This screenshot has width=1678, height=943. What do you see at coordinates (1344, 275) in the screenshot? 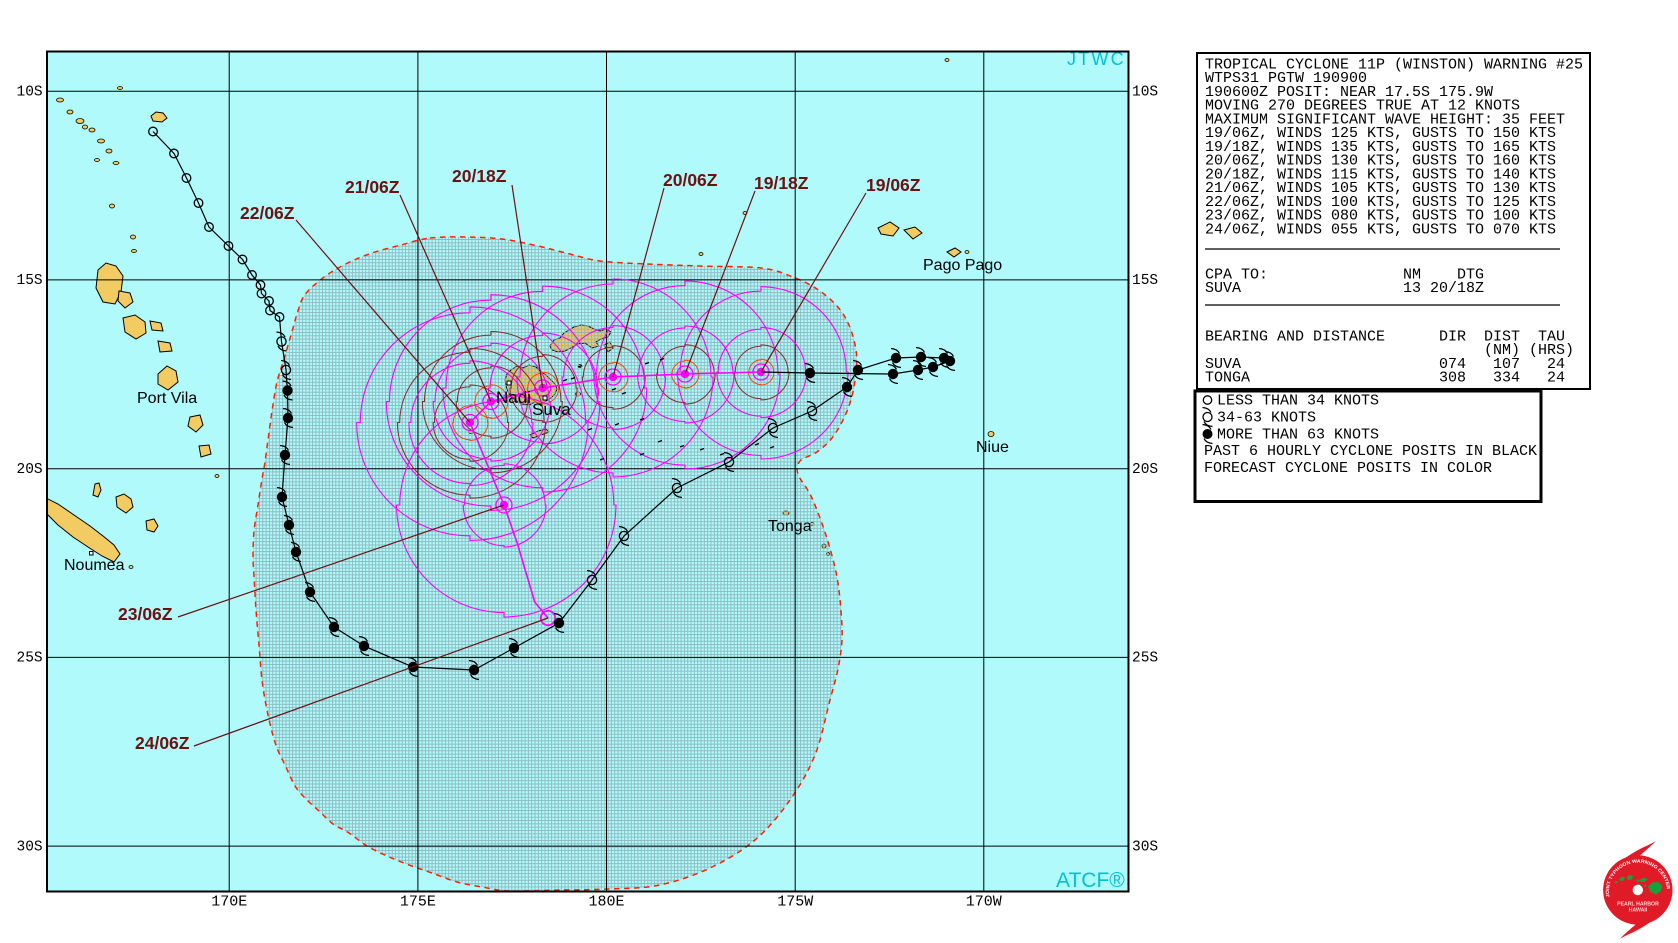
I see `svg-text:CPA TO: NM DT: CPA TO: NM DTG` at bounding box center [1344, 275].